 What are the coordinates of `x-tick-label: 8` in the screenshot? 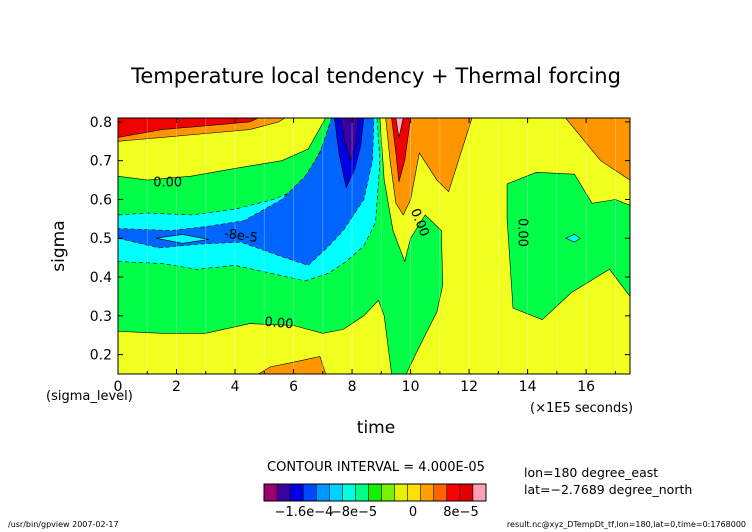 It's located at (352, 387).